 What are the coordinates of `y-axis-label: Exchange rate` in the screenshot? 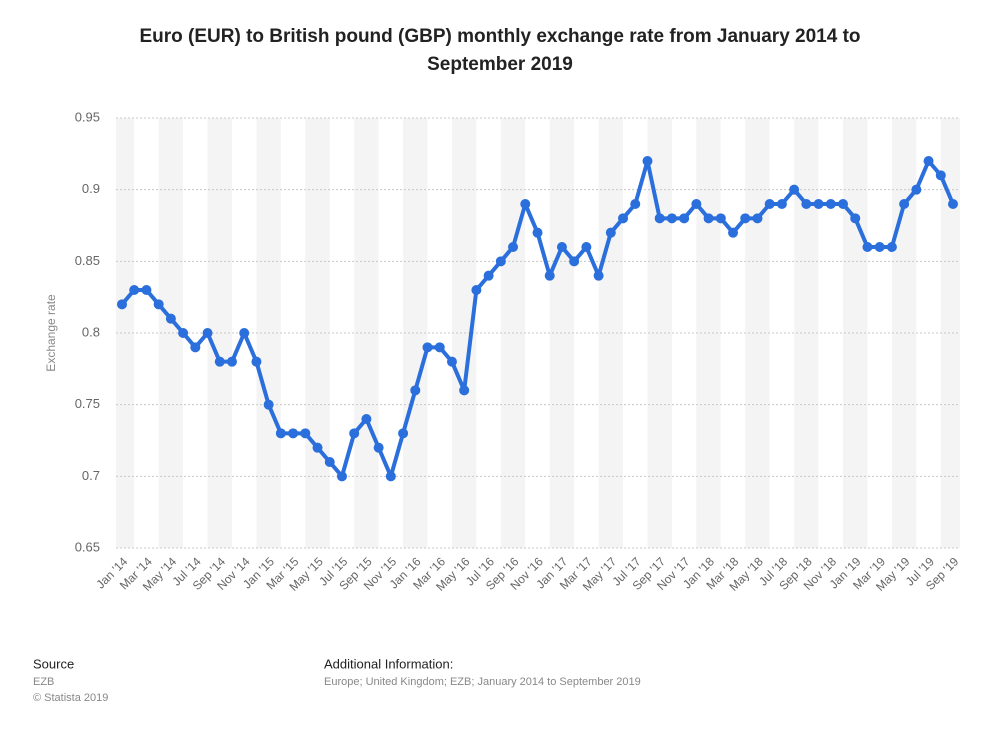 It's located at (51, 333).